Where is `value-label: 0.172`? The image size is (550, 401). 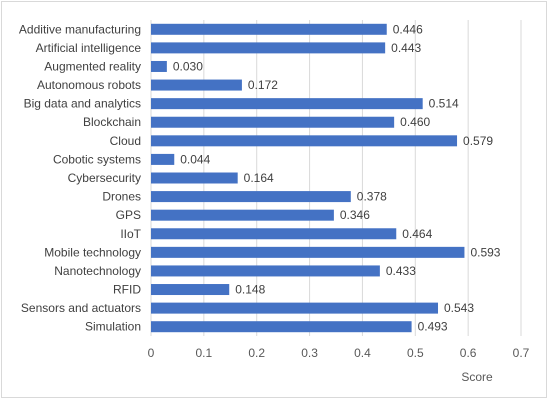
value-label: 0.172 is located at coordinates (263, 85).